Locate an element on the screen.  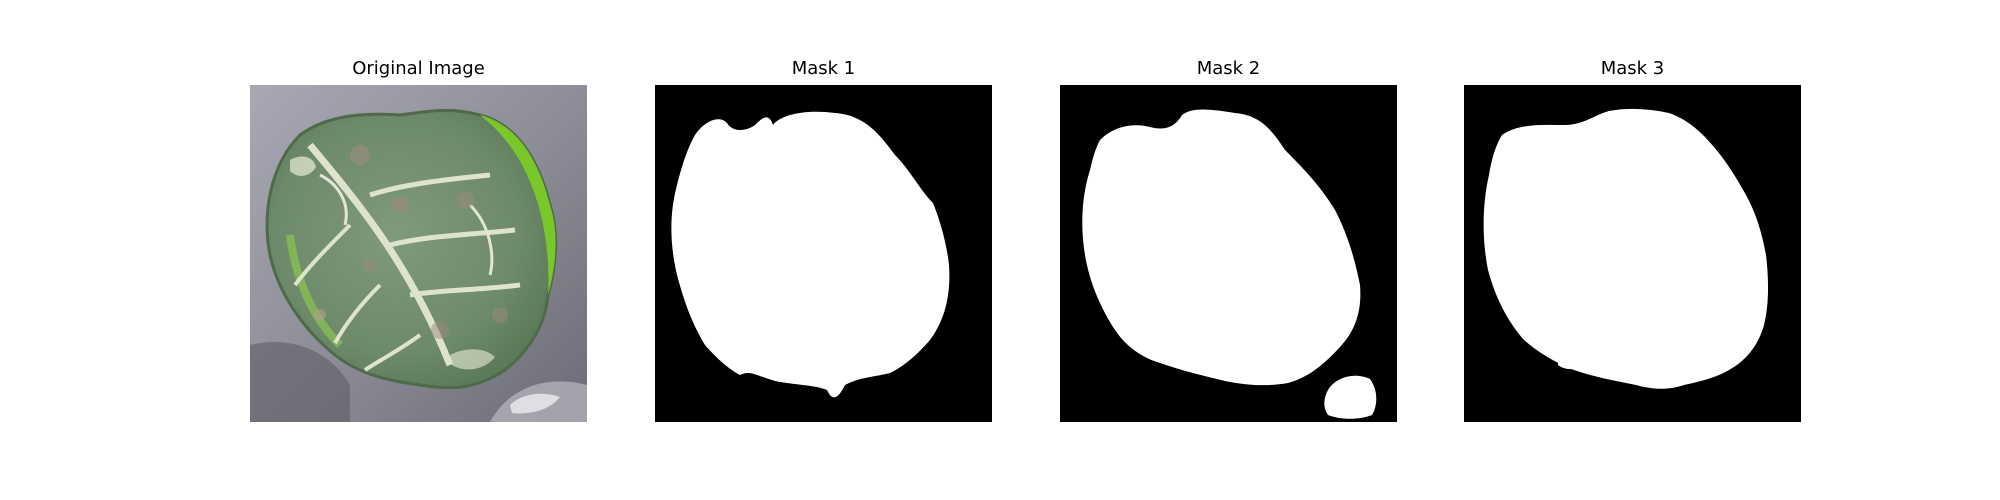
mask-3-image is located at coordinates (1632, 253).